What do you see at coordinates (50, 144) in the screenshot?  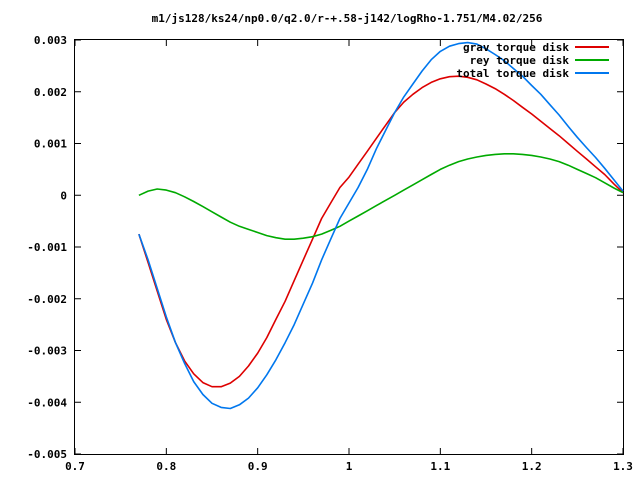 I see `y-tick-label: 0.001` at bounding box center [50, 144].